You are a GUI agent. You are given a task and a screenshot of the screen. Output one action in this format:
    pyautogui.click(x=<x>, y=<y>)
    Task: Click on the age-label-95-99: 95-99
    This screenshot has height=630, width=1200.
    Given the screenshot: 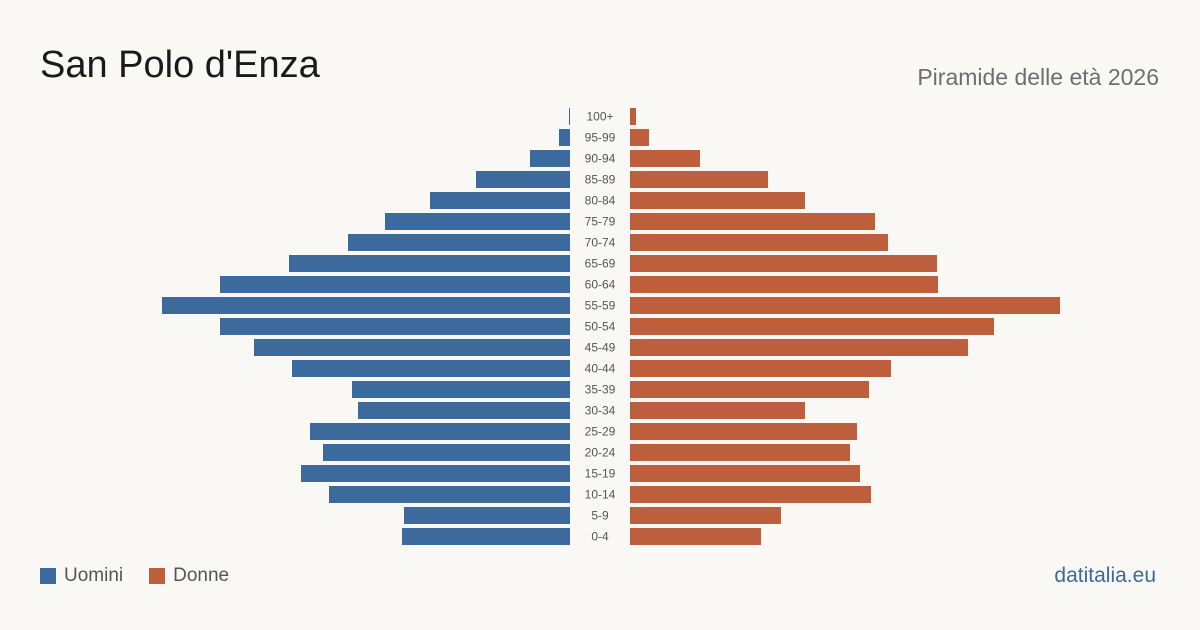 What is the action you would take?
    pyautogui.click(x=600, y=138)
    